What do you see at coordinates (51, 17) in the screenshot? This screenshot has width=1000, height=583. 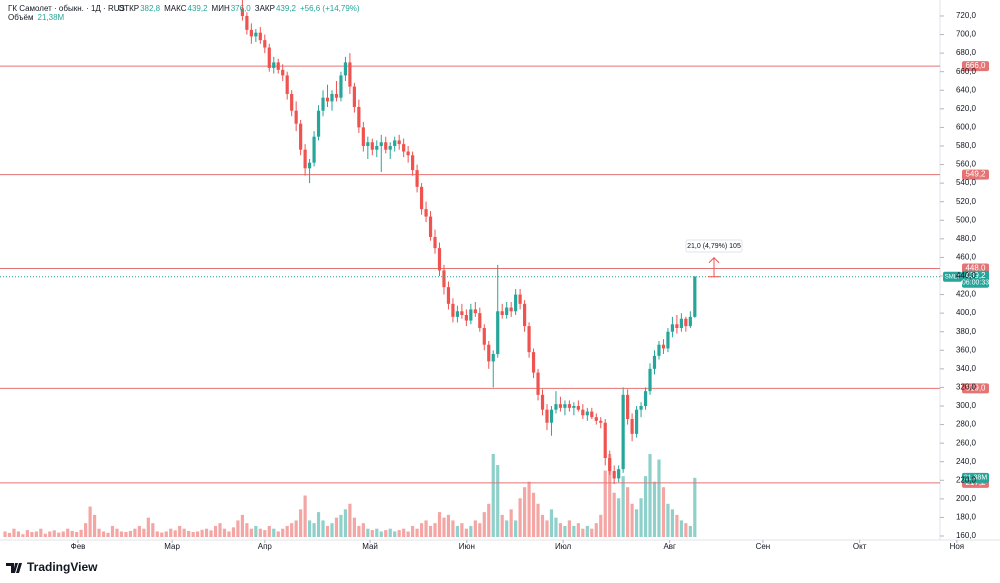 I see `volume-value: 21,38M` at bounding box center [51, 17].